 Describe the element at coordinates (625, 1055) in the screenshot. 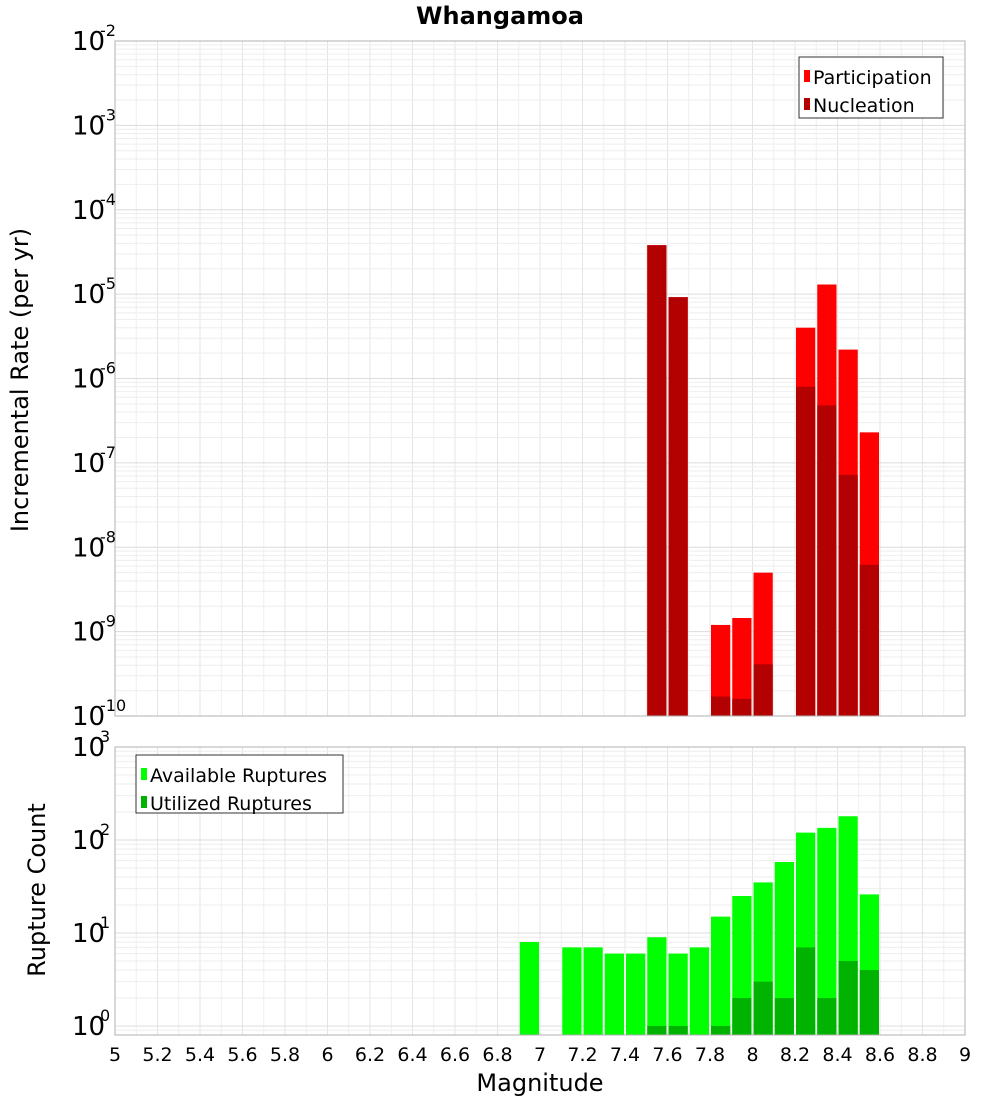

I see `x-tick-label: 7.4` at that location.